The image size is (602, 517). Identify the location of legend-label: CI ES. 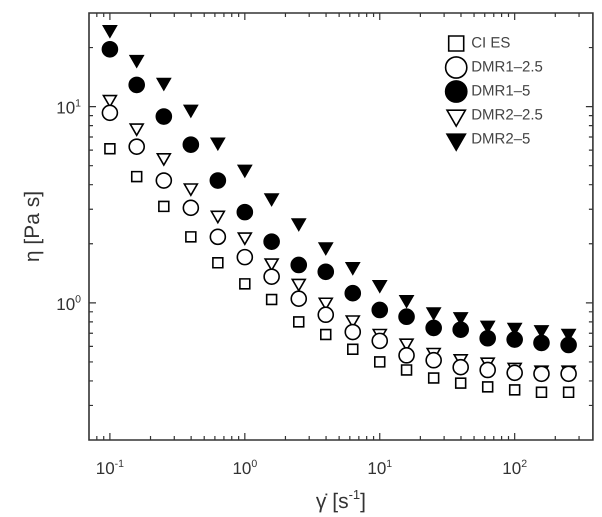
(490, 43).